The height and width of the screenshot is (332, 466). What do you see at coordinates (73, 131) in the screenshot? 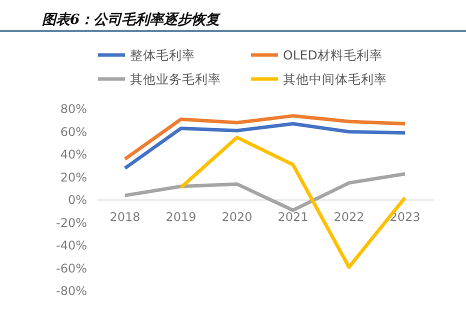
I see `y-tick-label: 60%` at bounding box center [73, 131].